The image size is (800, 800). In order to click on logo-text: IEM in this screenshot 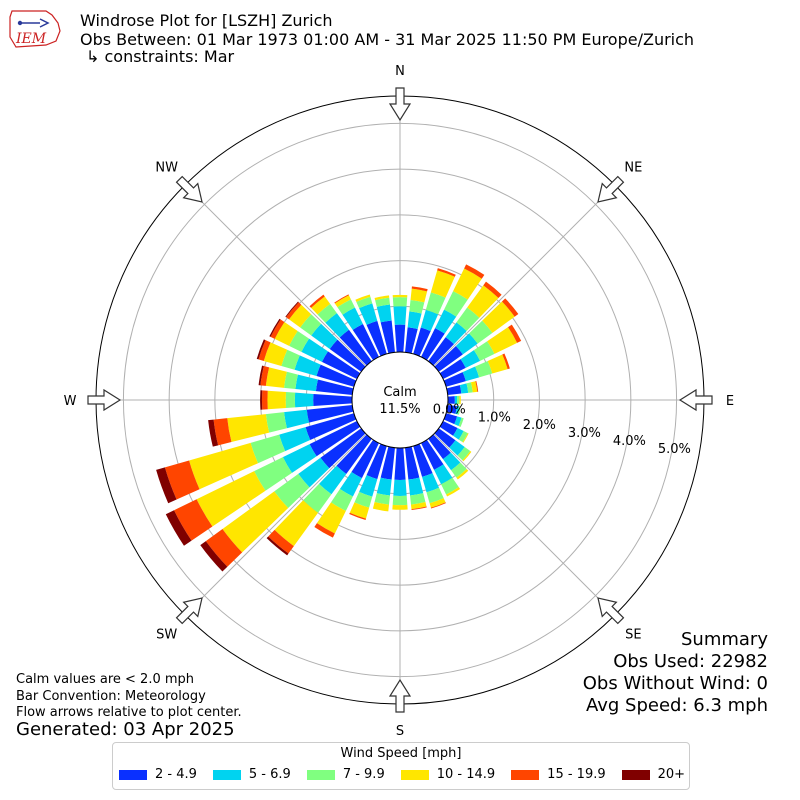, I will do `click(31, 39)`.